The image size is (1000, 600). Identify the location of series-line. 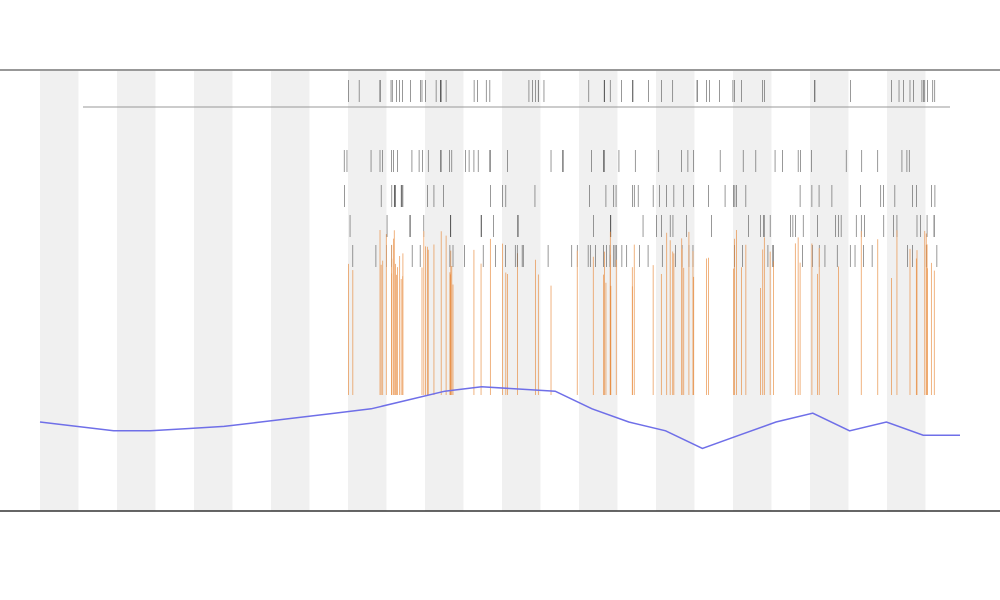
(499, 418).